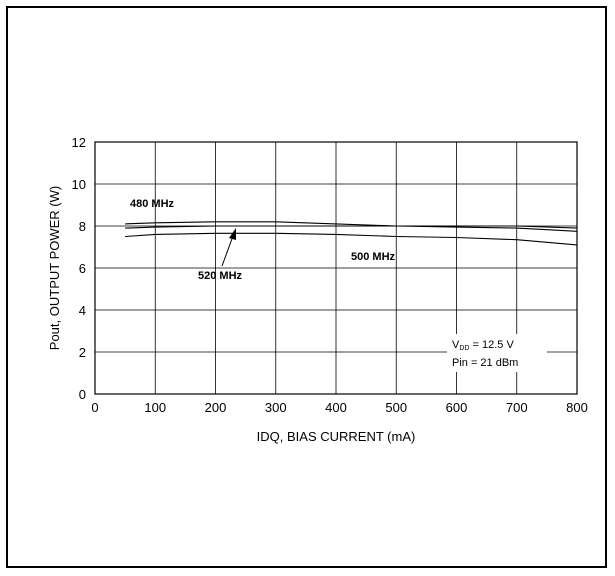 The width and height of the screenshot is (615, 576). What do you see at coordinates (220, 276) in the screenshot?
I see `label-520mhz: 520 MHz` at bounding box center [220, 276].